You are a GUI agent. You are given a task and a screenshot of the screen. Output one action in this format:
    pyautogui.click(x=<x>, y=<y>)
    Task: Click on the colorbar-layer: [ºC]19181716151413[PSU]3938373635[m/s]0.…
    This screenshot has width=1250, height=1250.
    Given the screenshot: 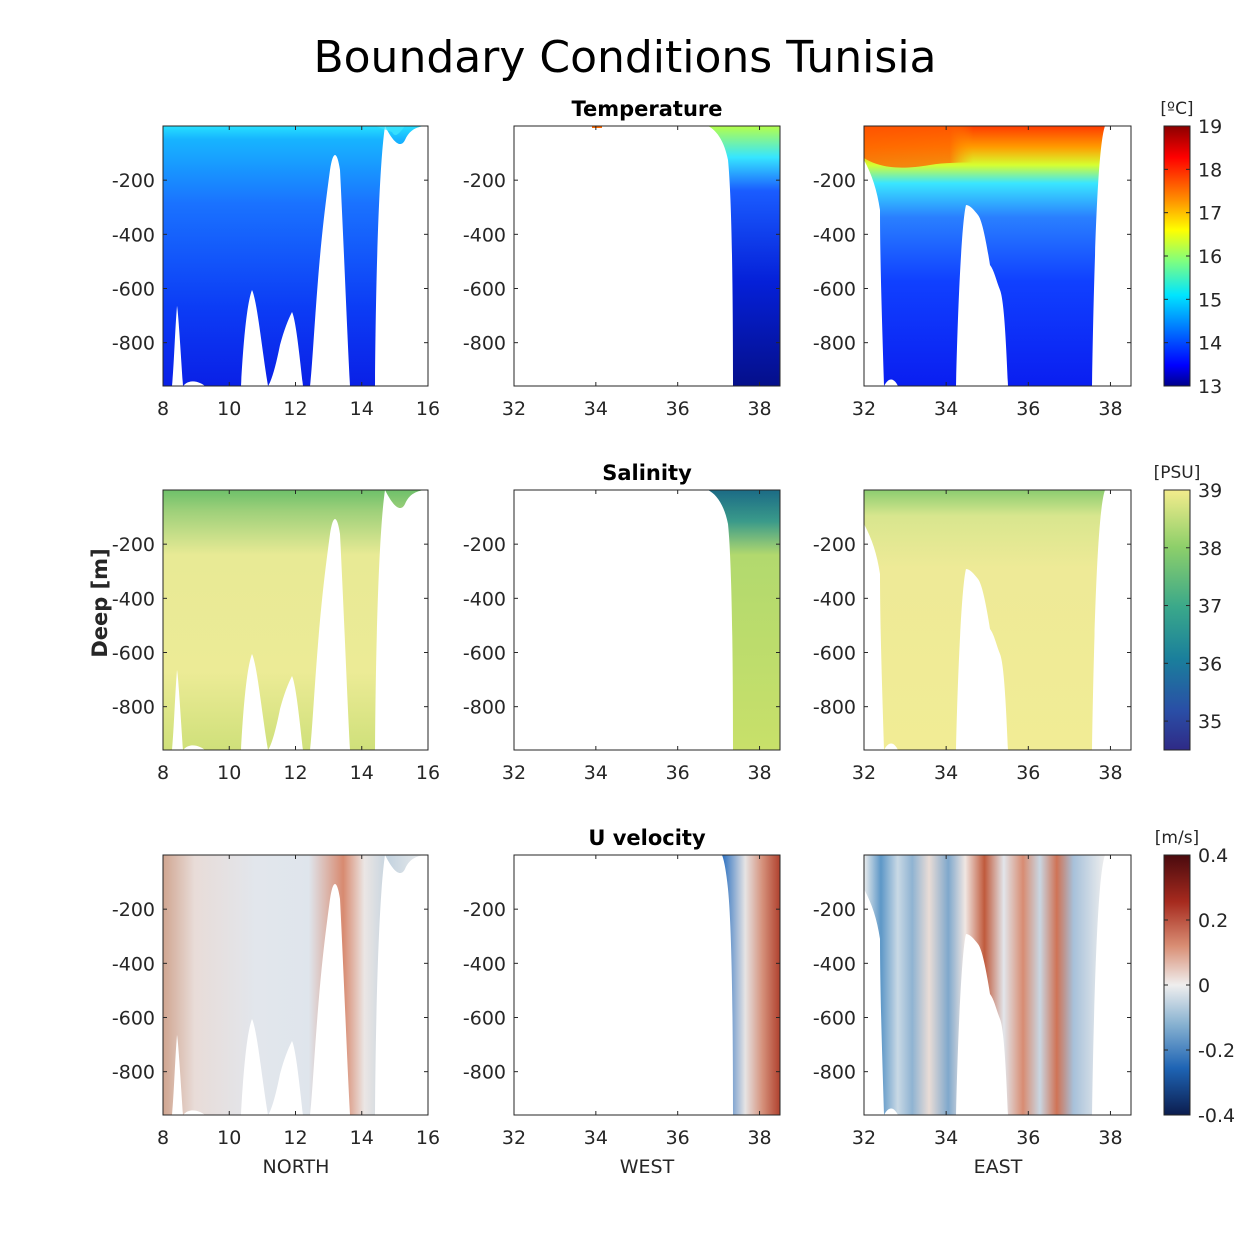 What is the action you would take?
    pyautogui.click(x=1194, y=613)
    